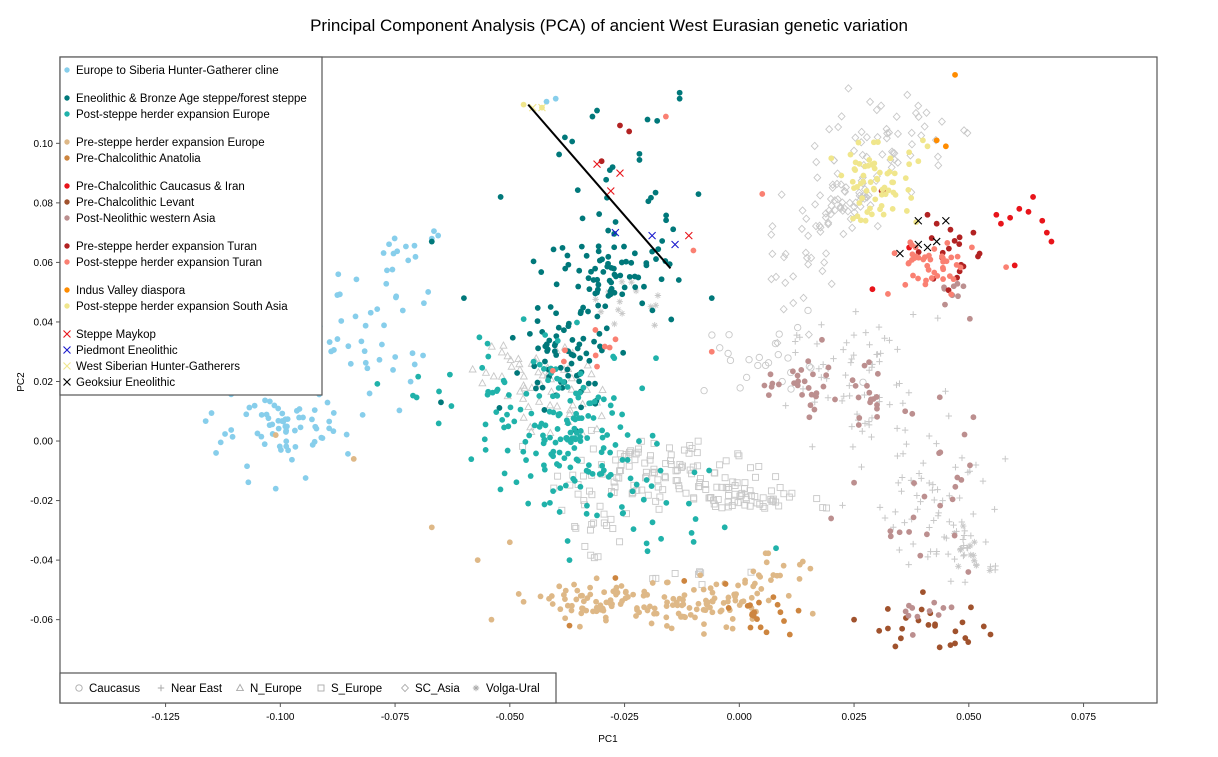 This screenshot has width=1218, height=757. I want to click on point-pre-chalcolithic-levant, so click(900, 638).